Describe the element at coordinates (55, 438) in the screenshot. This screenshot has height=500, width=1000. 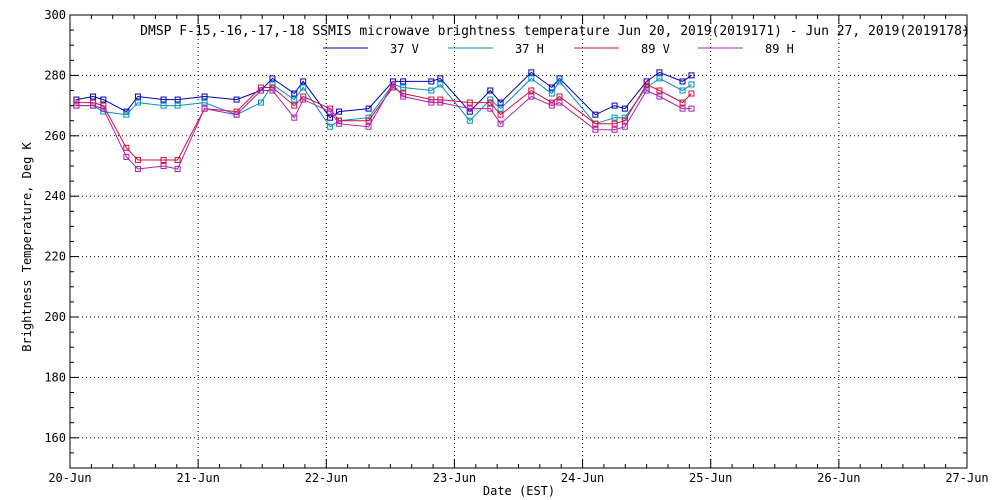
I see `y-tick-label: 160` at that location.